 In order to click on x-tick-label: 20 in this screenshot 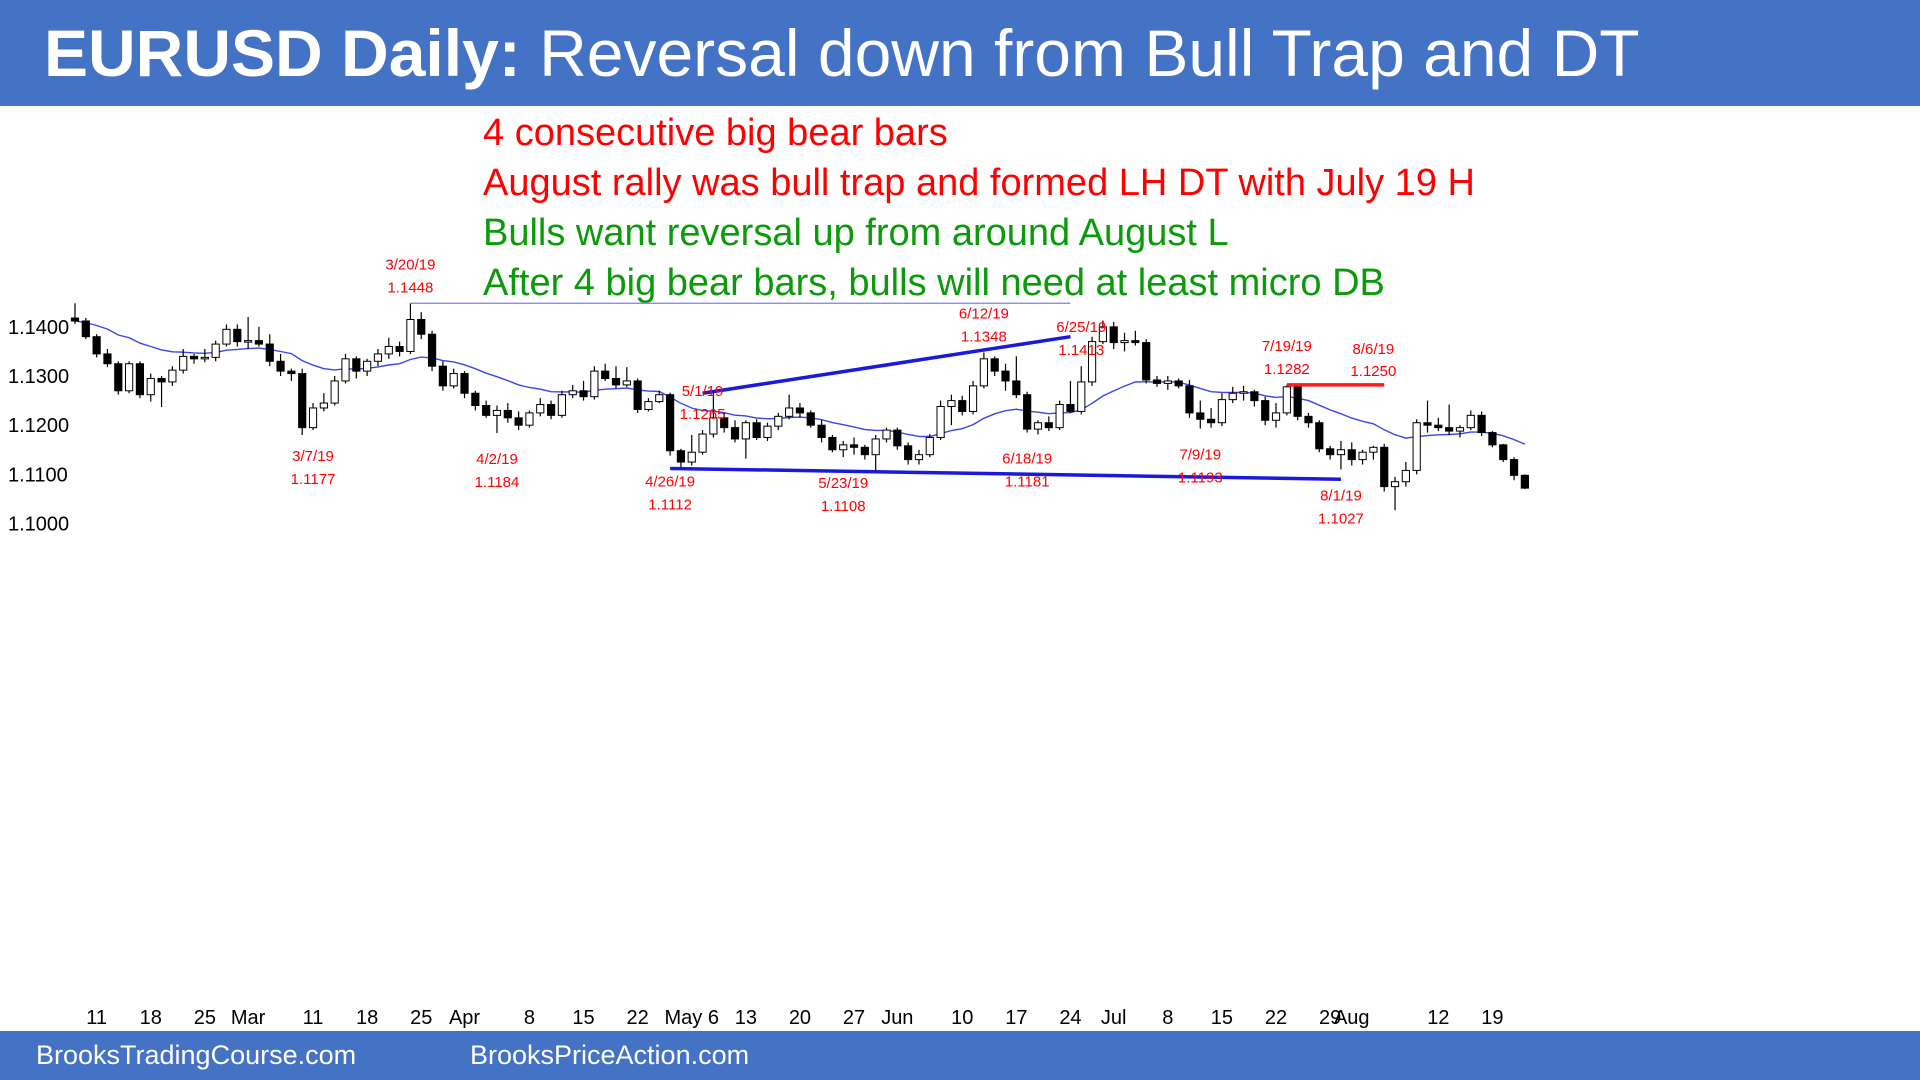, I will do `click(800, 1018)`.